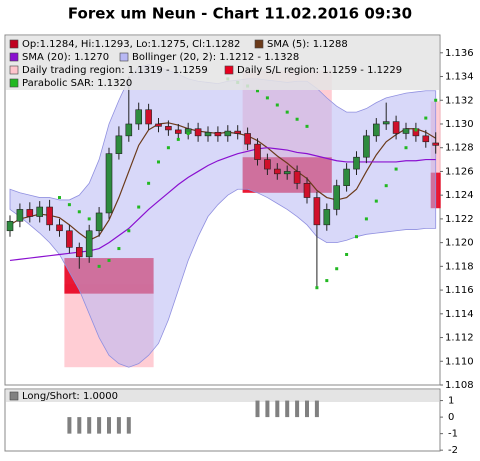 This screenshot has height=461, width=480. Describe the element at coordinates (453, 434) in the screenshot. I see `y-tick-label: -1` at that location.